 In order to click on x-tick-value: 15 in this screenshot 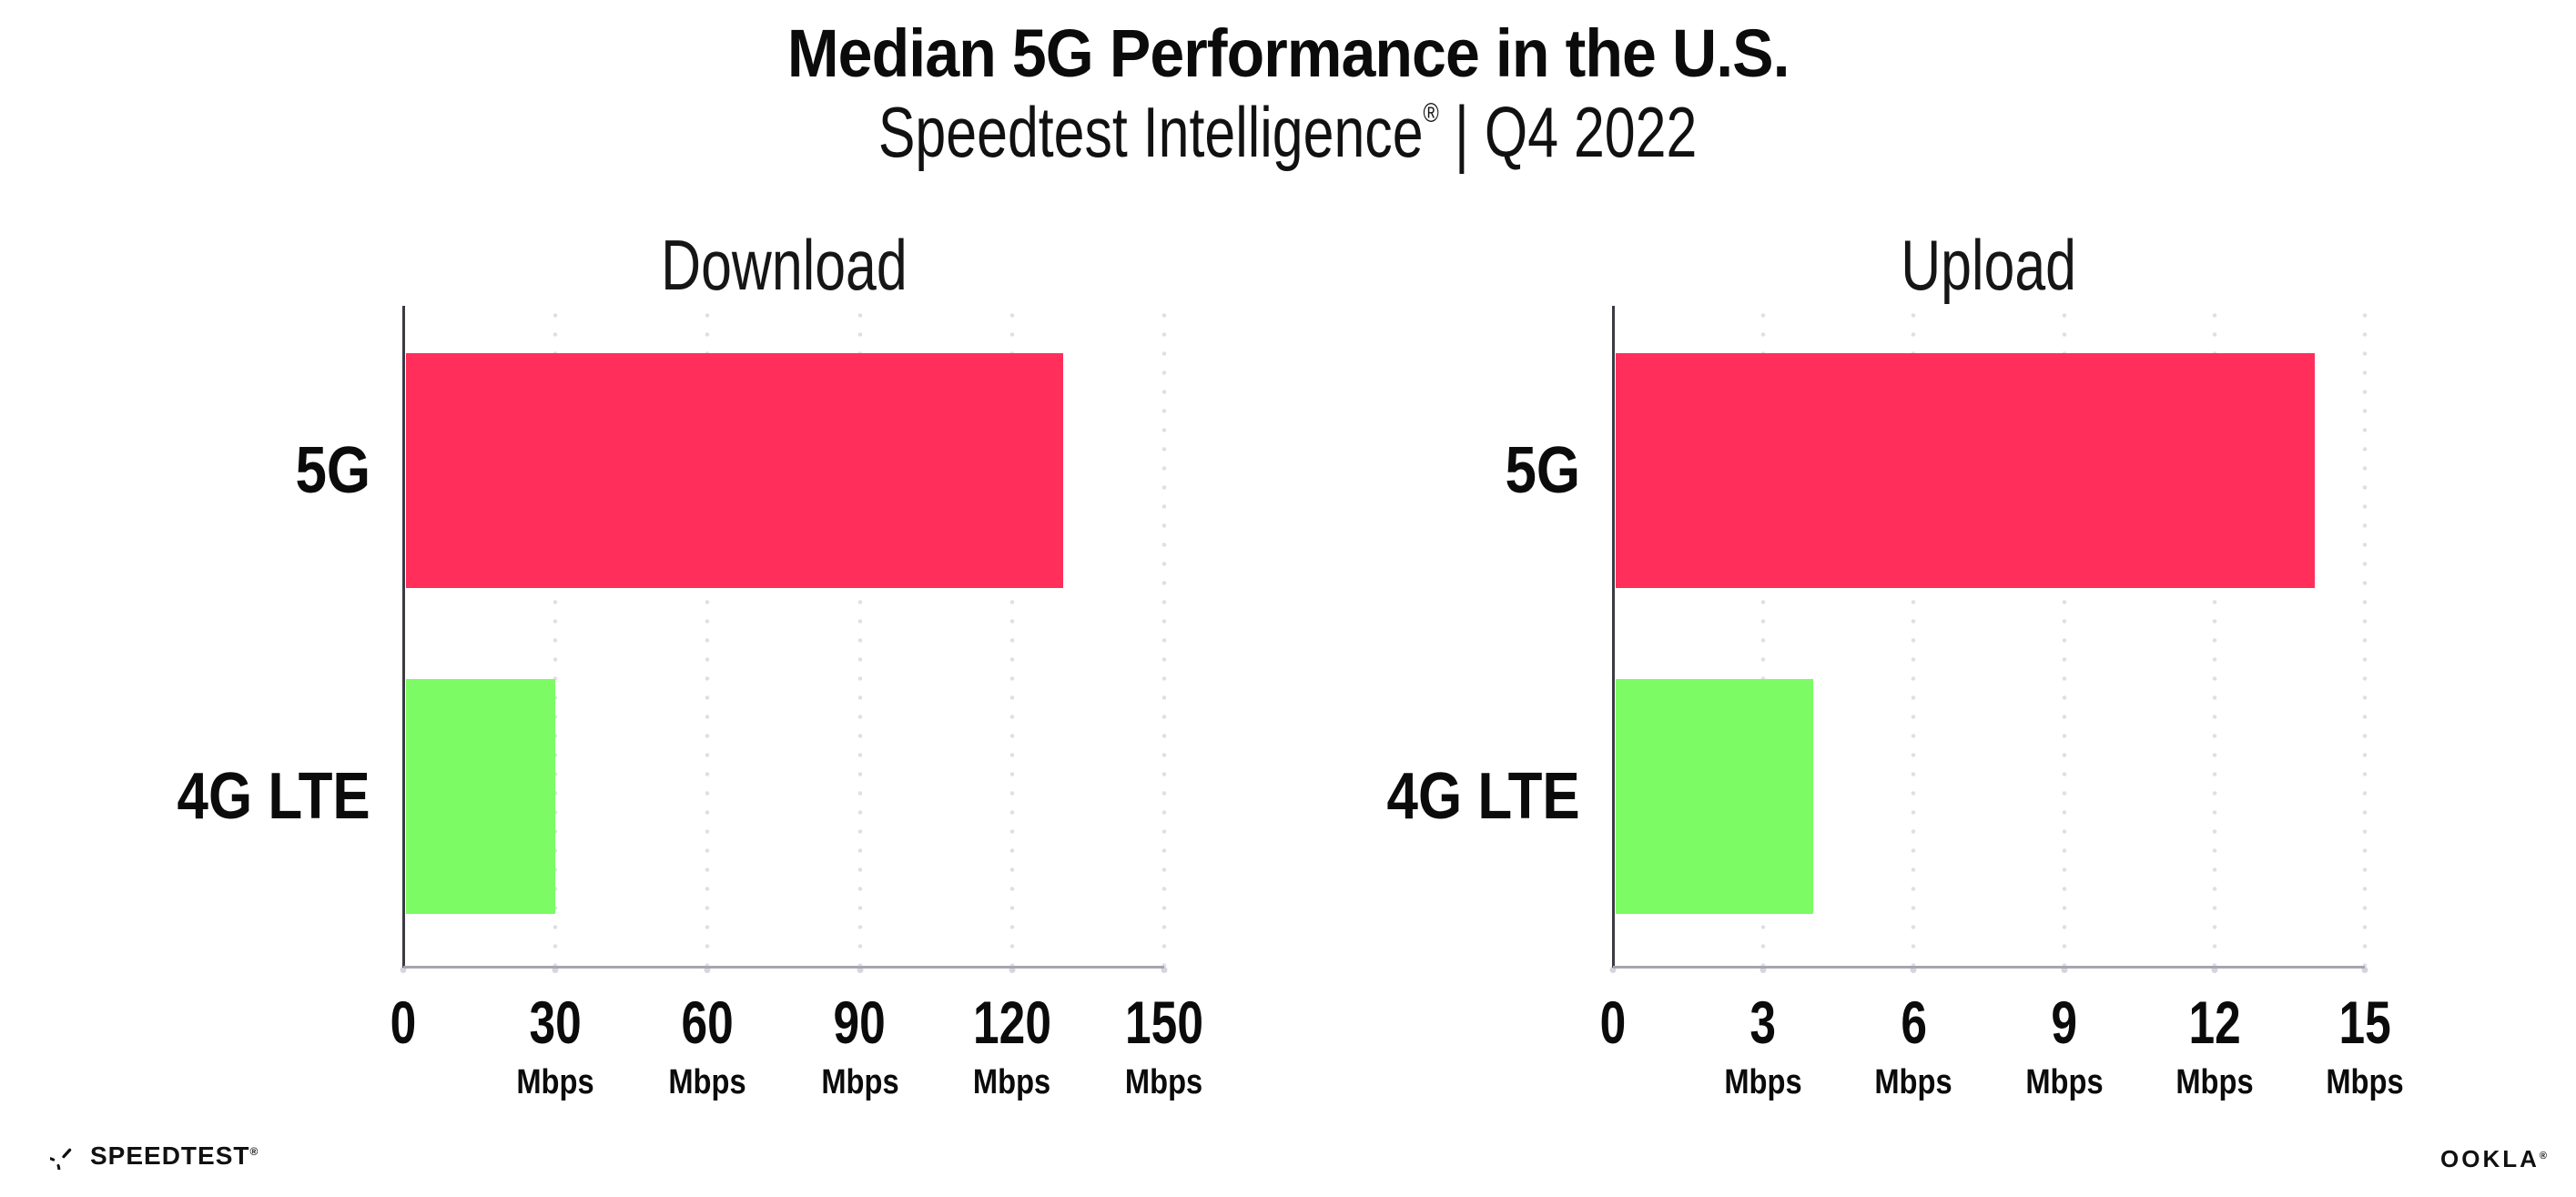, I will do `click(2364, 1022)`.